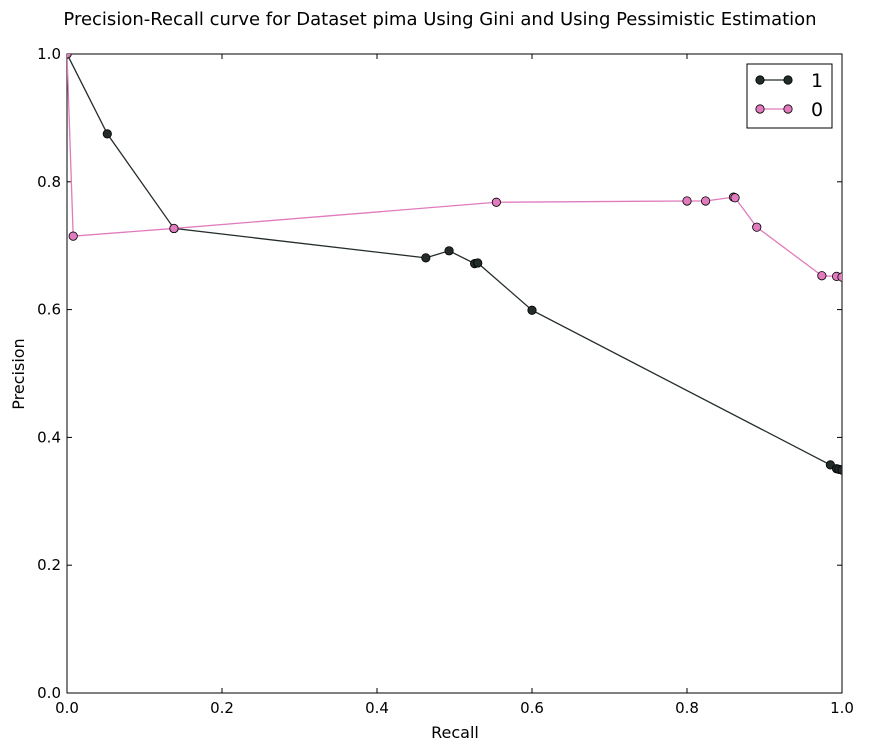 The height and width of the screenshot is (756, 885). I want to click on x-axis-label: Recall, so click(455, 732).